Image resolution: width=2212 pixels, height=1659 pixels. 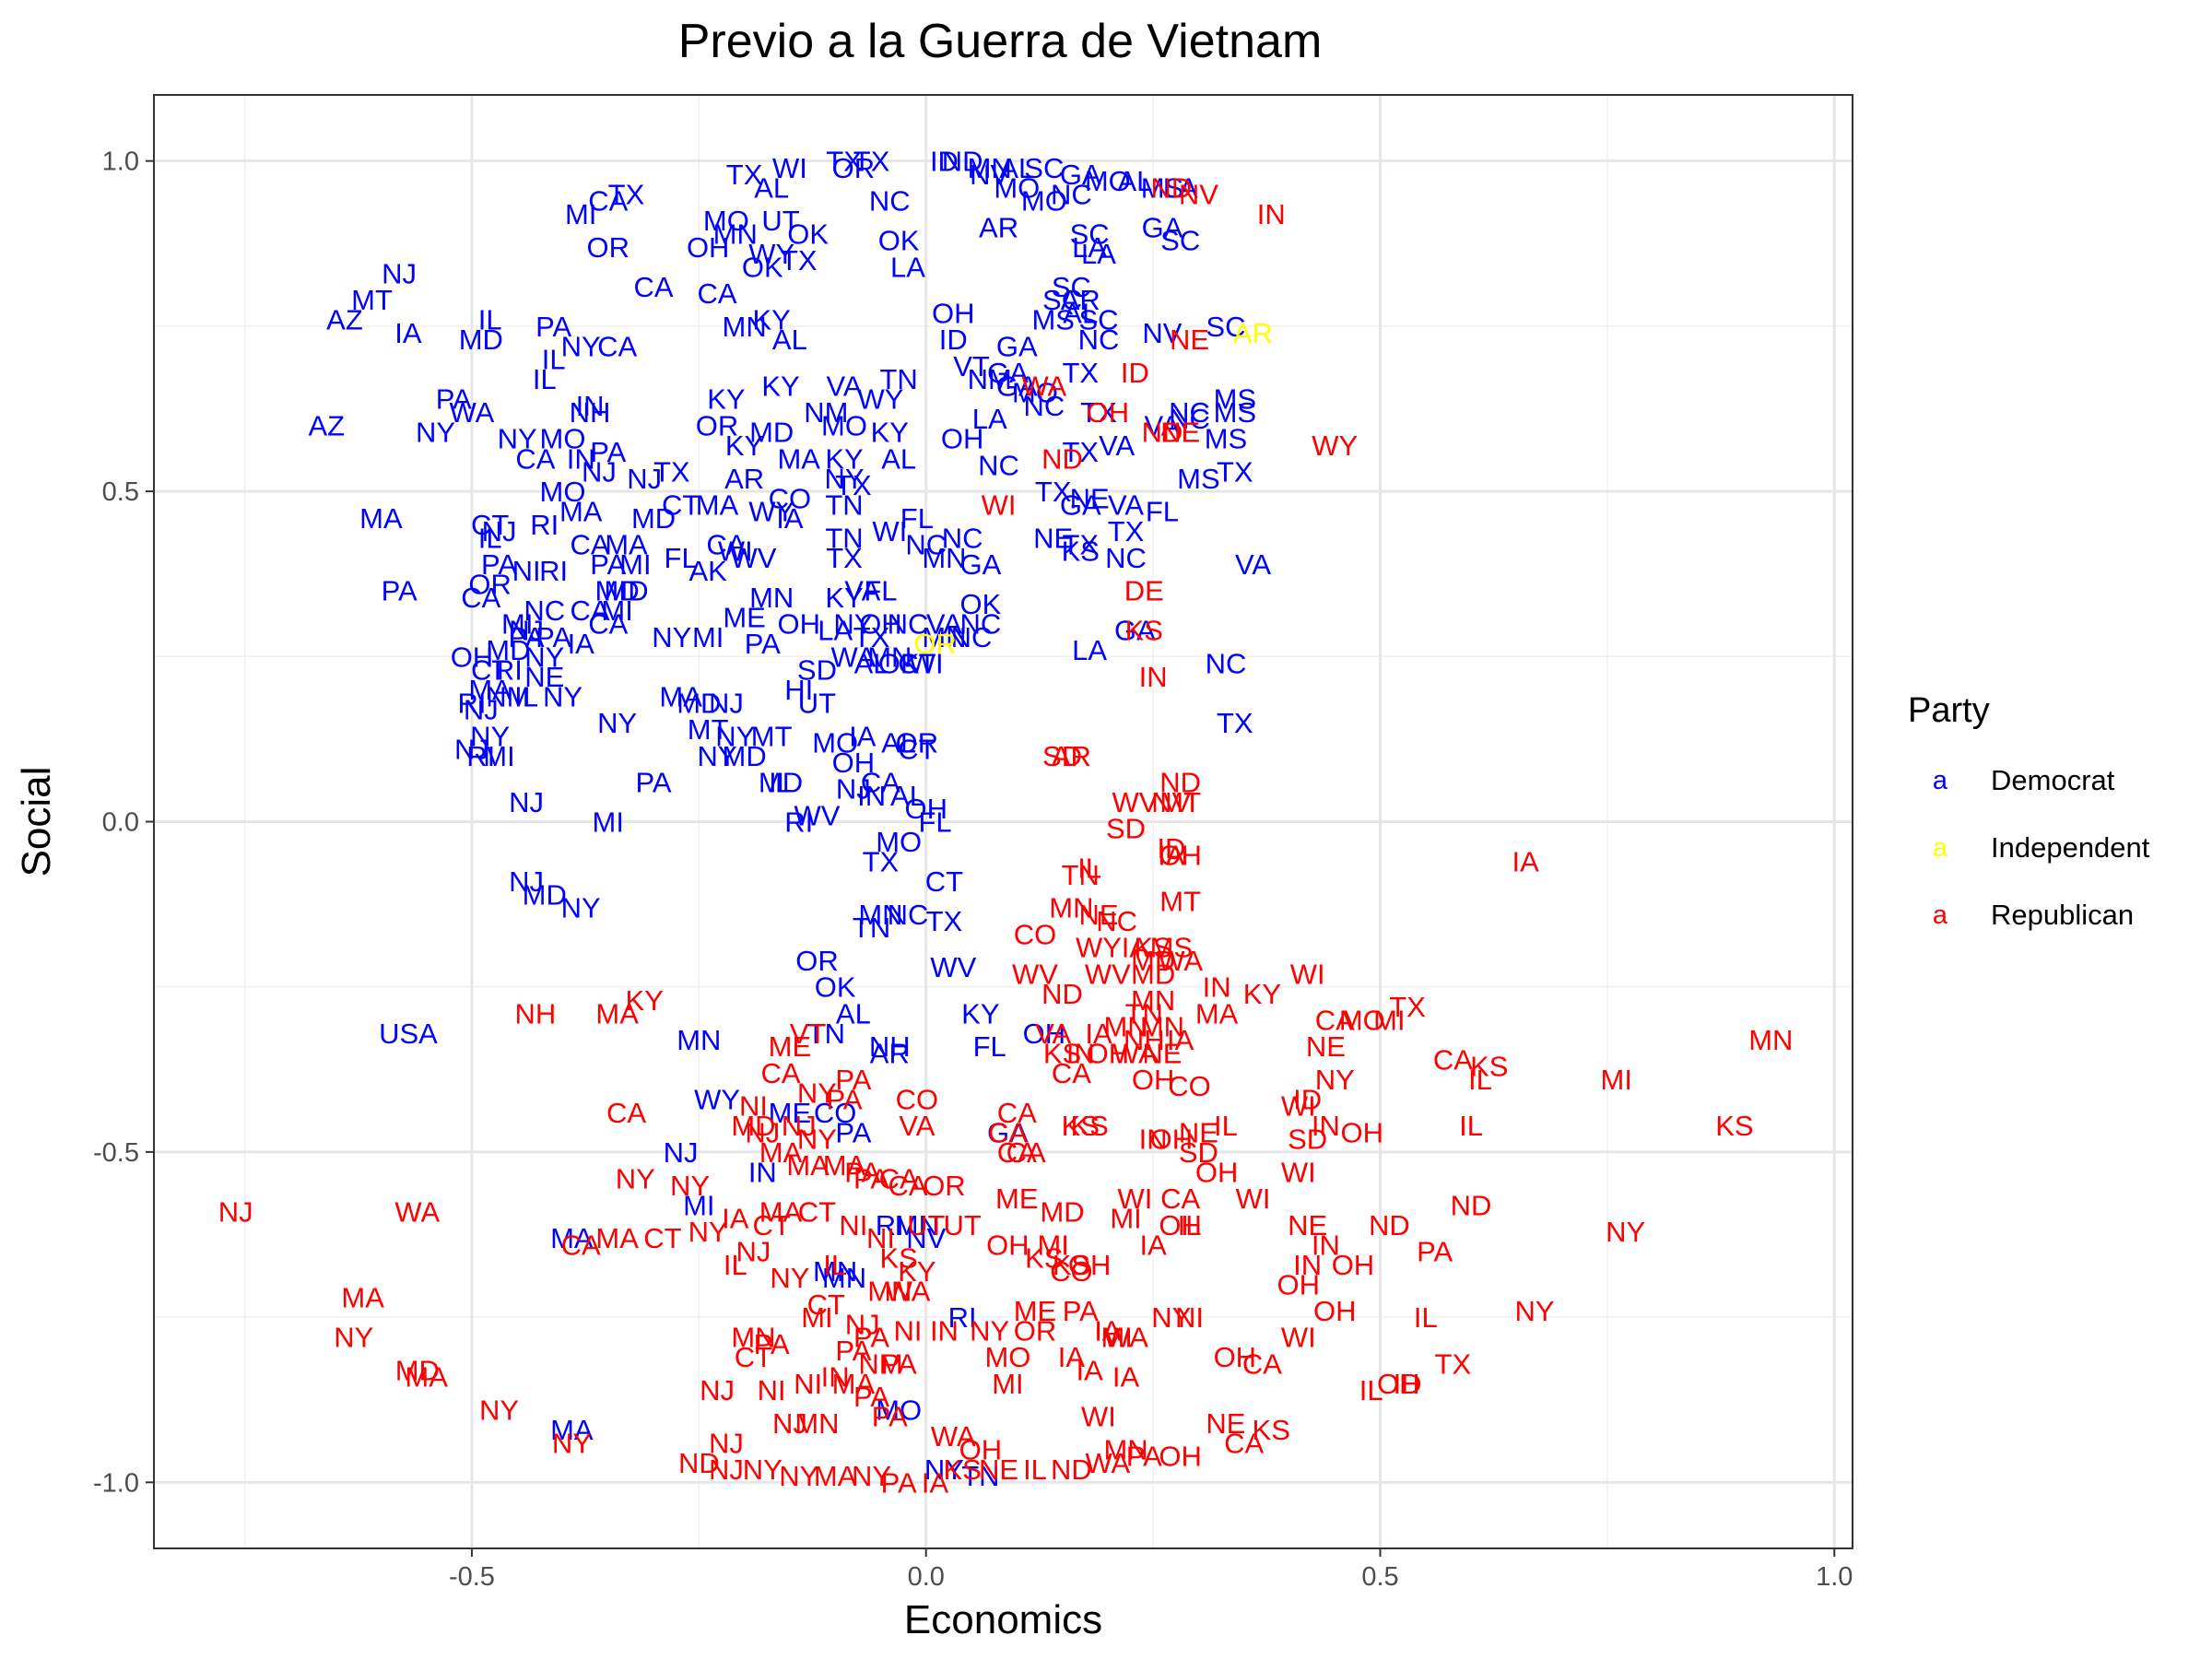 I want to click on point-label: AR, so click(x=890, y=1053).